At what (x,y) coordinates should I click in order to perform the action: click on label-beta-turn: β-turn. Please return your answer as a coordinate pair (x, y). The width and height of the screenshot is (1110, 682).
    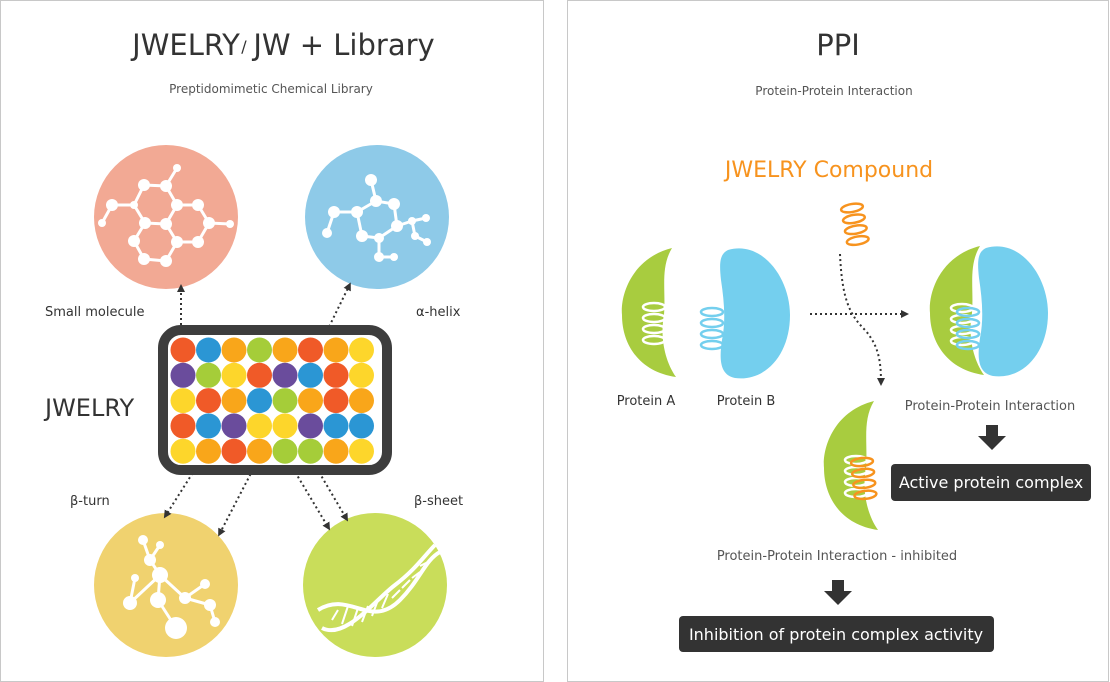
    Looking at the image, I should click on (90, 501).